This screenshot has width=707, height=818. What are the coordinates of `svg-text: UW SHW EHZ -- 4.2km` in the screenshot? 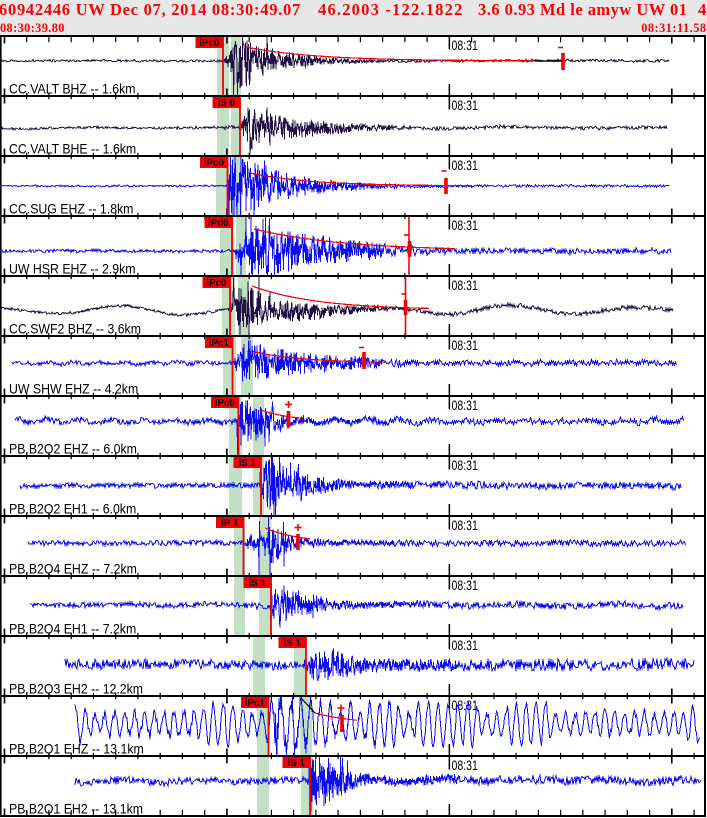 It's located at (73, 389).